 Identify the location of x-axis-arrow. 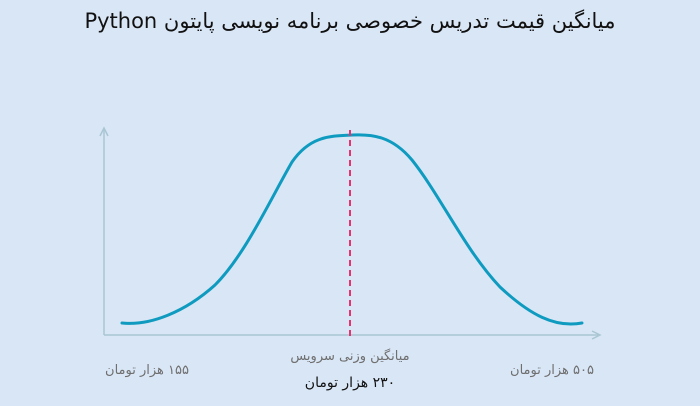
(596, 335).